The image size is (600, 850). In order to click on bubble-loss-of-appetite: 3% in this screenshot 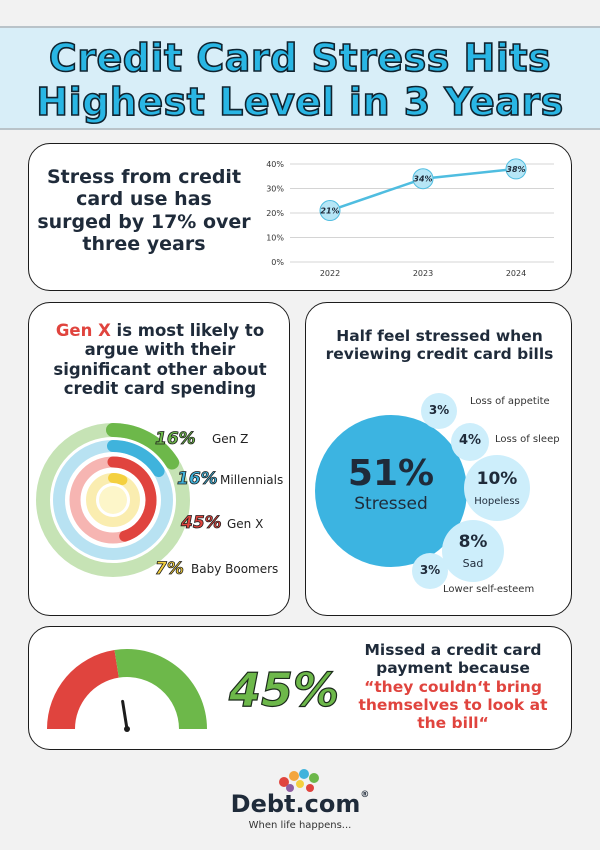, I will do `click(439, 411)`.